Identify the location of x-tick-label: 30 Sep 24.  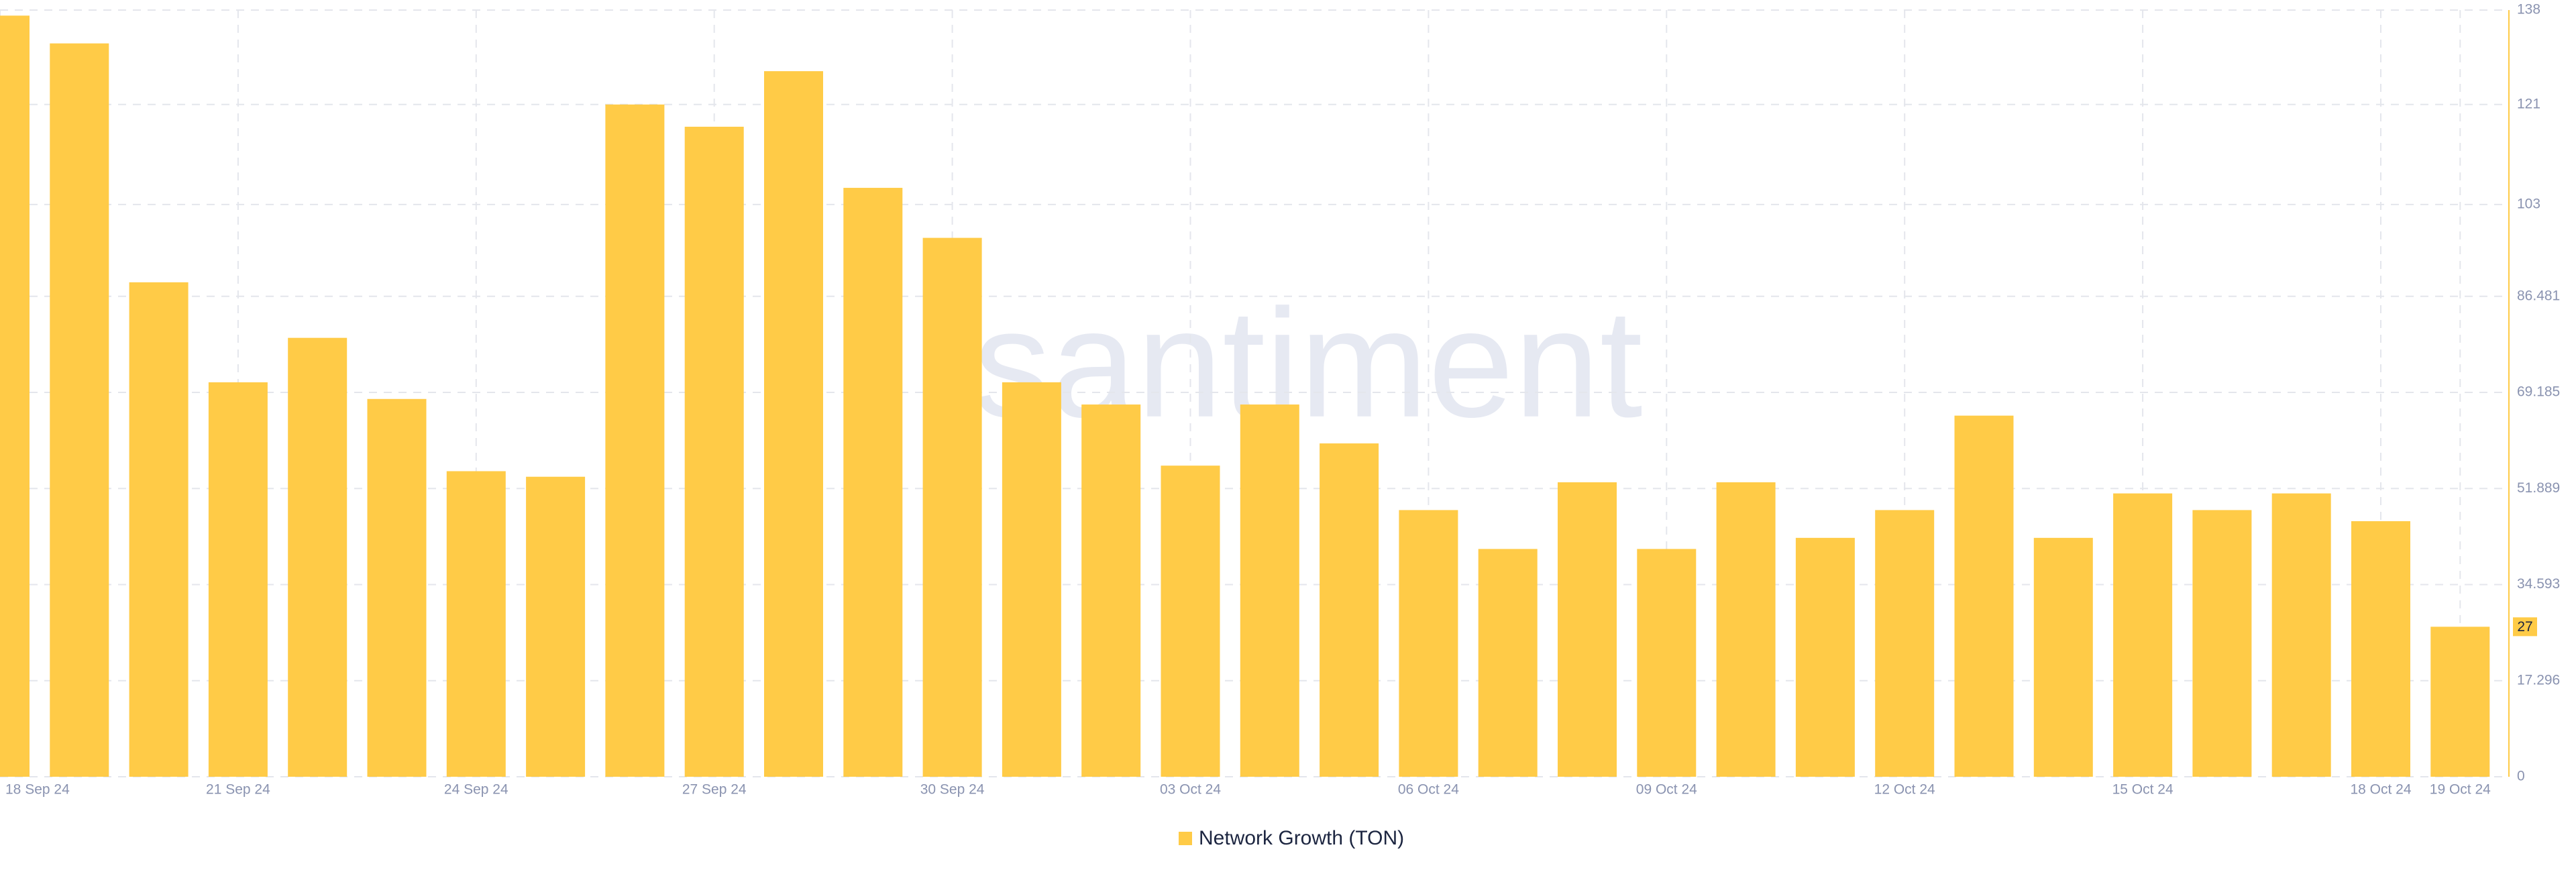
(952, 790).